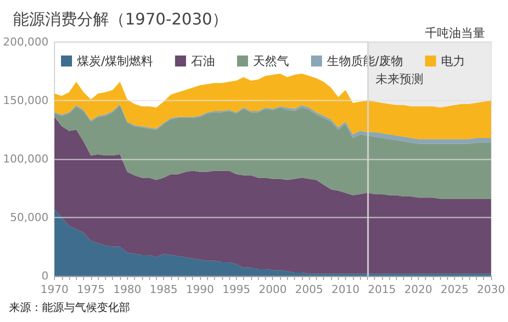 This screenshot has height=322, width=508. I want to click on x-tick-label: 1975, so click(90, 289).